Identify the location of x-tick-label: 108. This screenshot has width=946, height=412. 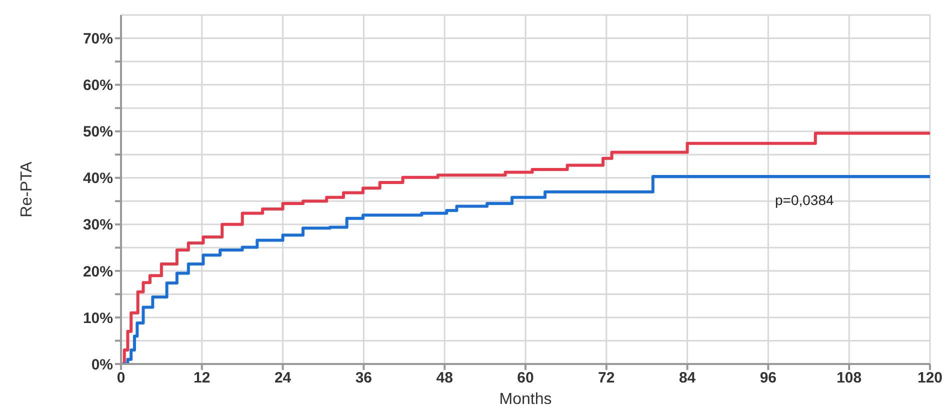
(849, 378).